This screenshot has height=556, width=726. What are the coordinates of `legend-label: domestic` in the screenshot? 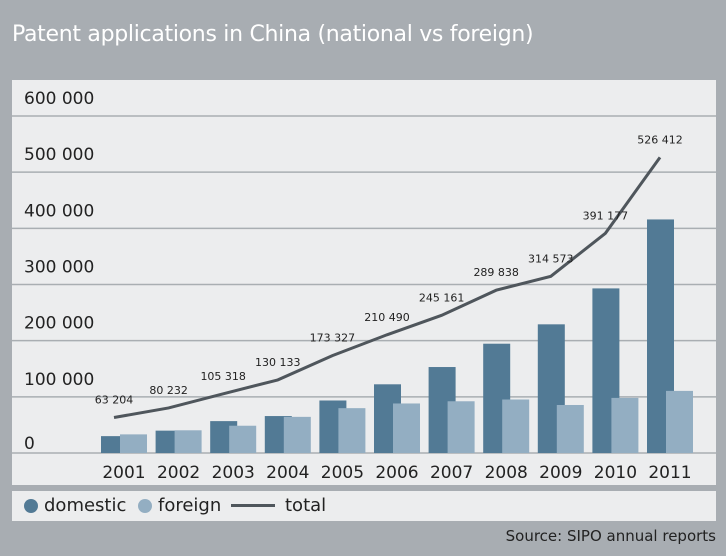 It's located at (85, 505).